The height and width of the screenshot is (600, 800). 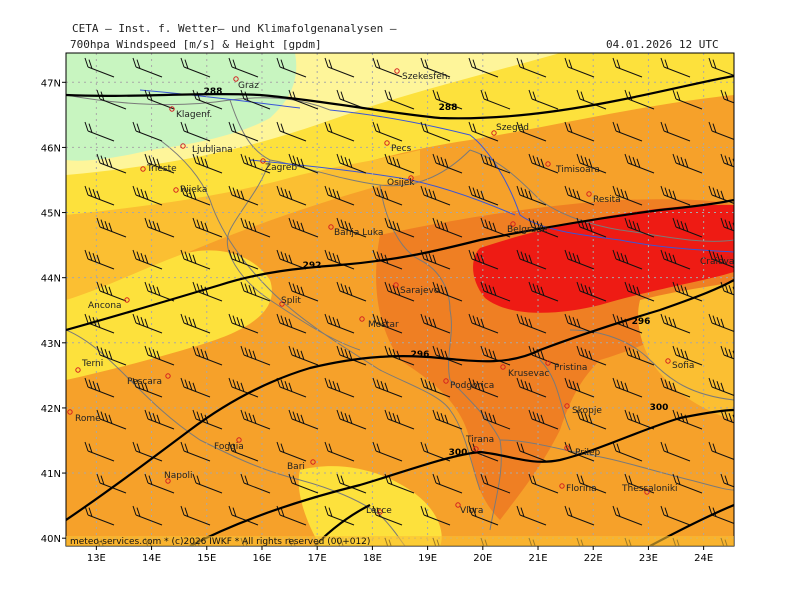 I want to click on lon-tick-label: 21E, so click(x=537, y=558).